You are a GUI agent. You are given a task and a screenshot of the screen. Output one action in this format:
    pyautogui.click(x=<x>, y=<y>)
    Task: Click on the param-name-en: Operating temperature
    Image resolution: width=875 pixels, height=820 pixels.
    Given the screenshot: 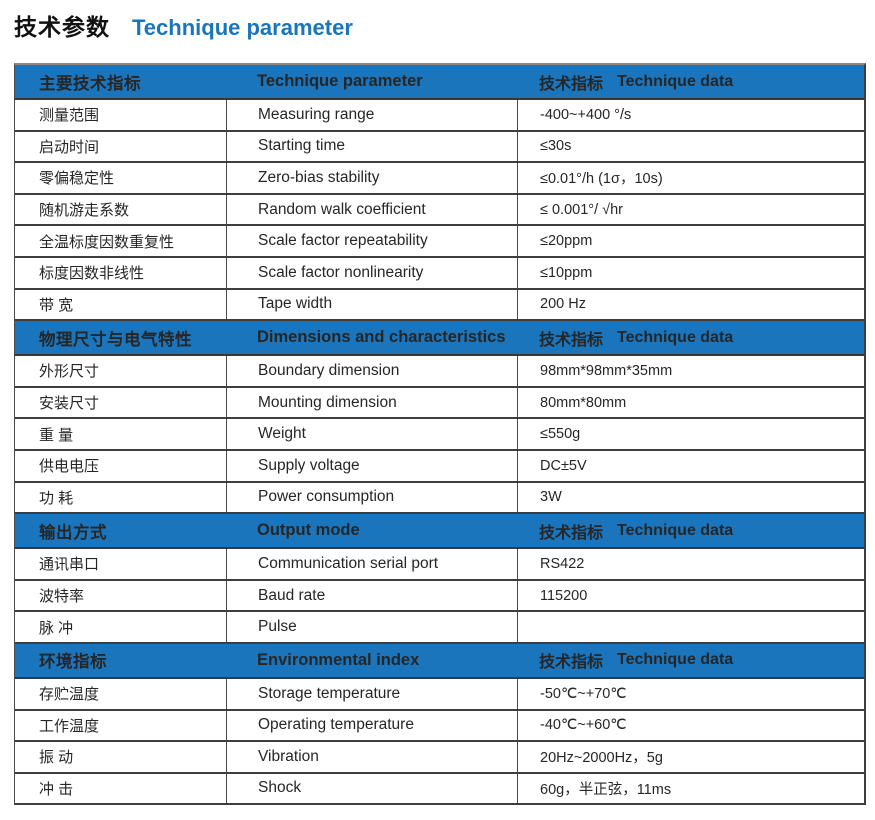 What is the action you would take?
    pyautogui.click(x=371, y=725)
    